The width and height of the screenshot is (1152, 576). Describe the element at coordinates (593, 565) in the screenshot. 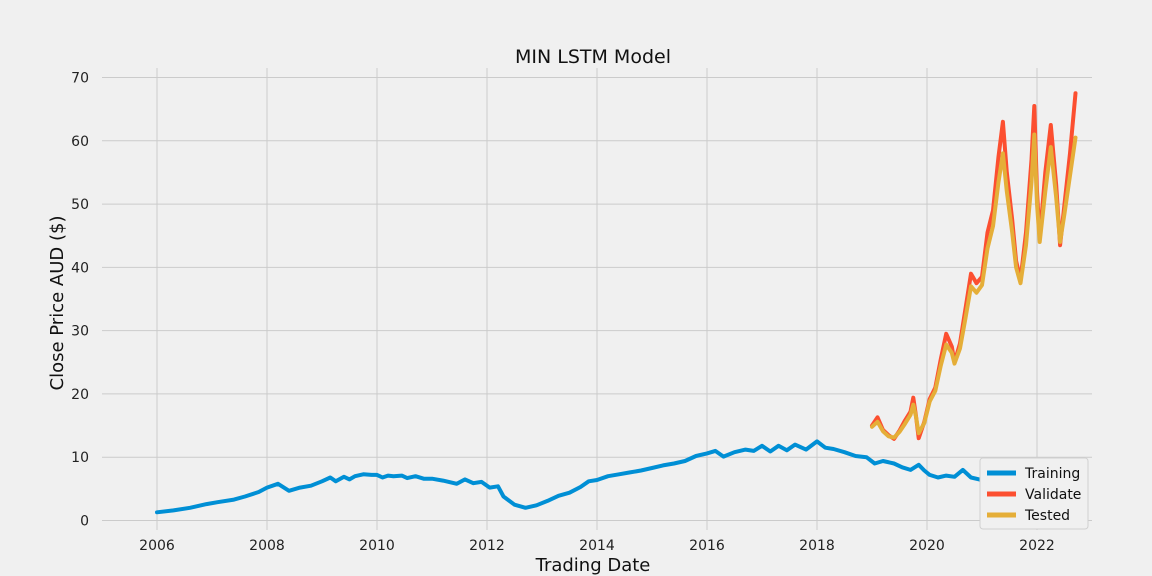

I see `x-axis-label: Trading Date` at that location.